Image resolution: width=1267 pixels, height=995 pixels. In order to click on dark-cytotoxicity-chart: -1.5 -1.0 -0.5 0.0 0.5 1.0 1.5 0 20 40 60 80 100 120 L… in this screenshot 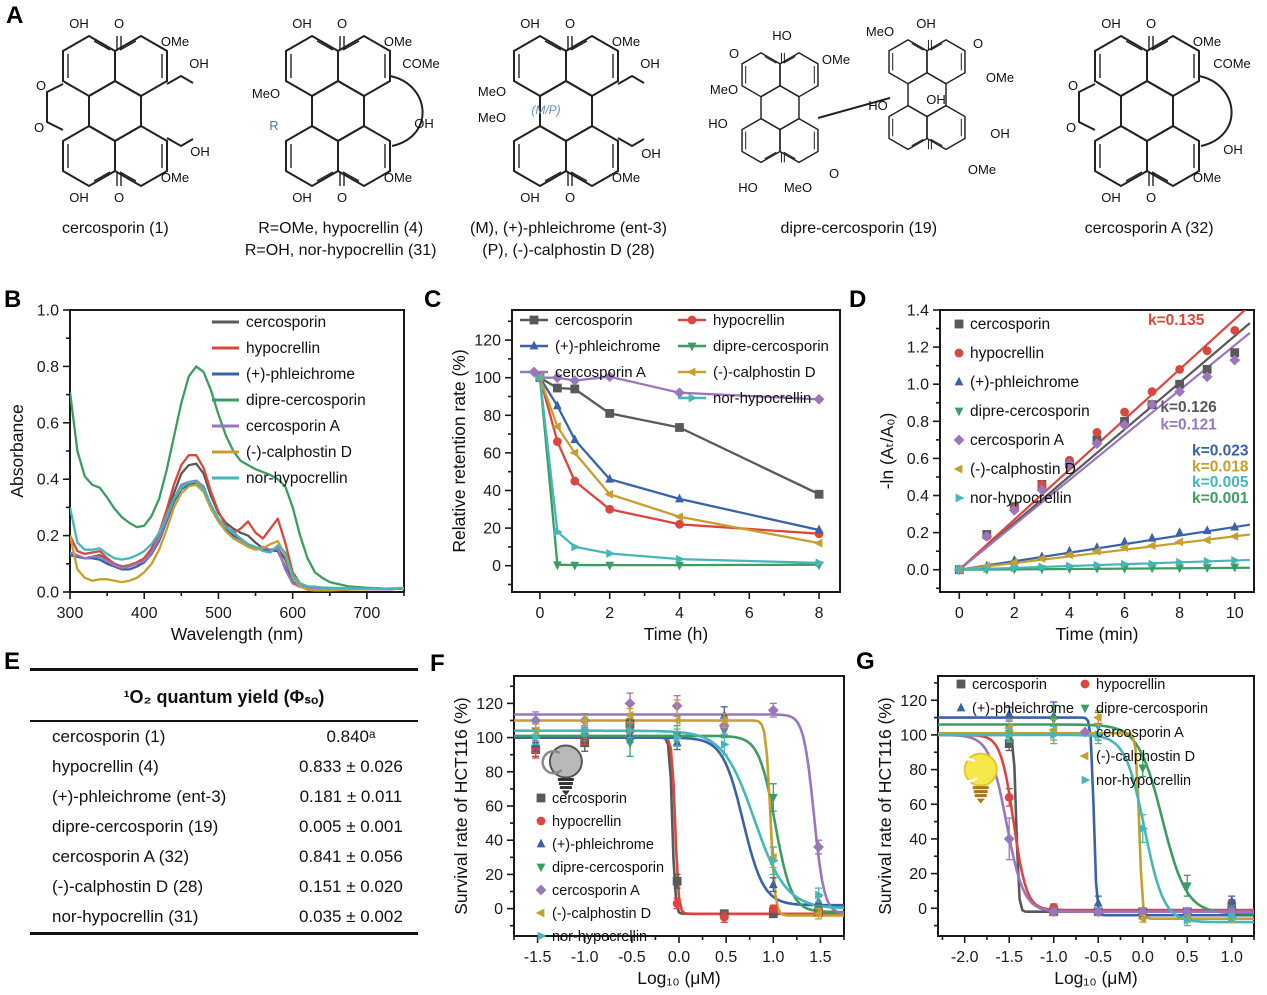, I will do `click(653, 828)`.